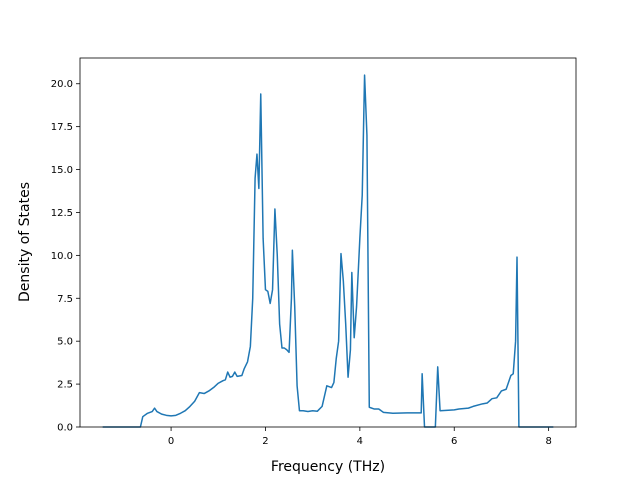 This screenshot has height=480, width=640. Describe the element at coordinates (65, 342) in the screenshot. I see `y-tick-label: 5.0` at that location.